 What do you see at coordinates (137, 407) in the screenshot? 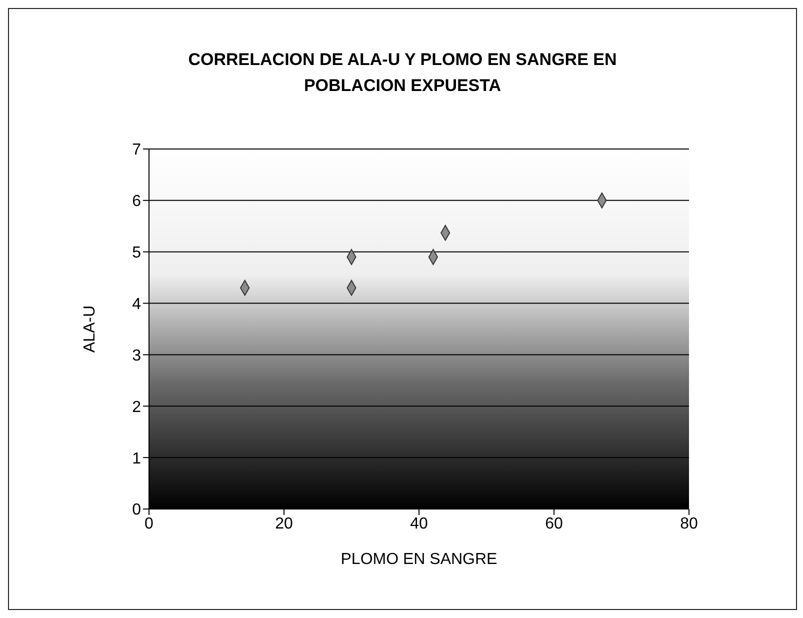
I see `y-tick-label: 2` at bounding box center [137, 407].